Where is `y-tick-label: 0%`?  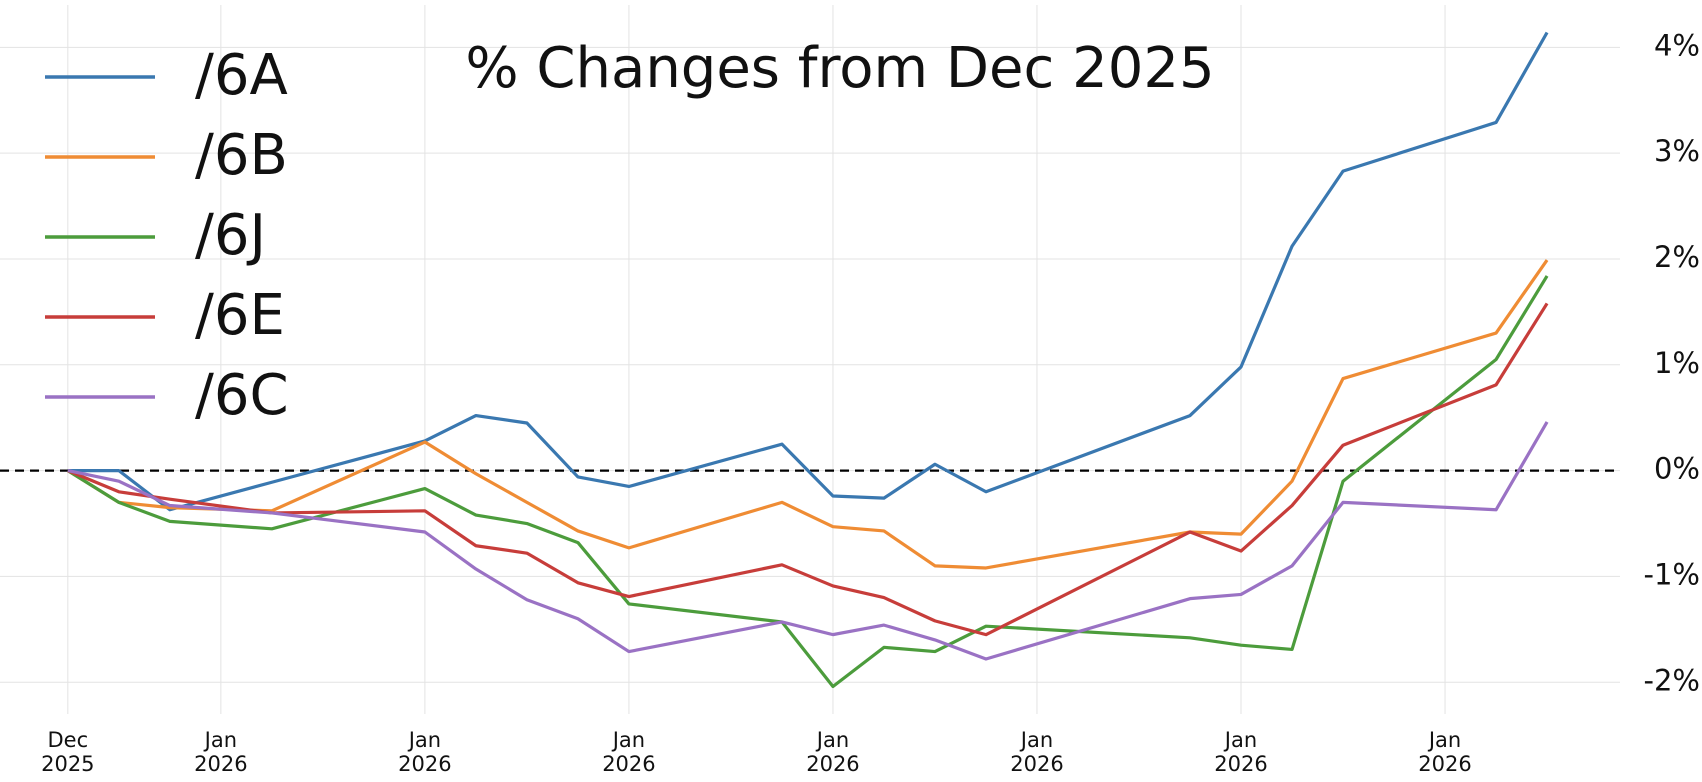 y-tick-label: 0% is located at coordinates (1677, 469).